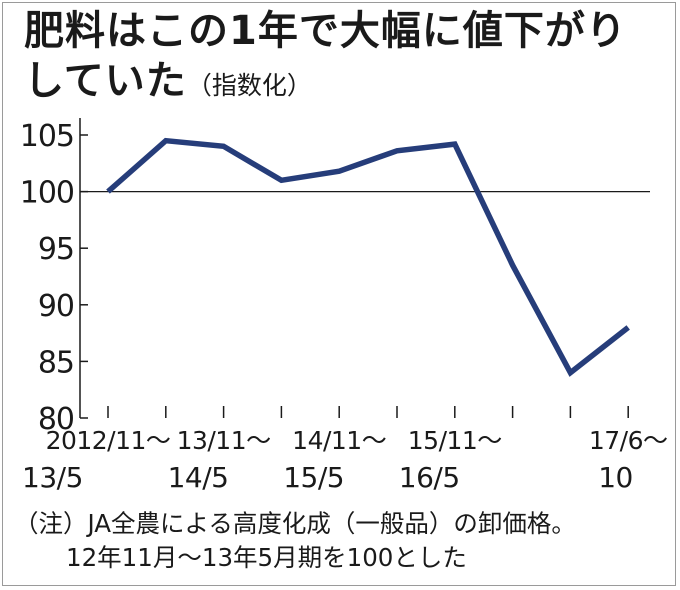 Image resolution: width=680 pixels, height=590 pixels. Describe the element at coordinates (266, 557) in the screenshot. I see `footnote-line-2: 12年11月〜13年5月期を100とした` at that location.